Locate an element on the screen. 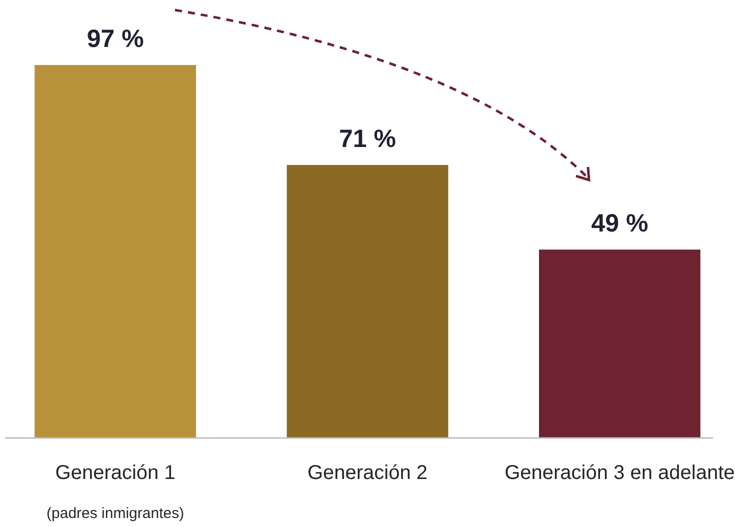 The image size is (735, 527). data-label: 71 % is located at coordinates (367, 138).